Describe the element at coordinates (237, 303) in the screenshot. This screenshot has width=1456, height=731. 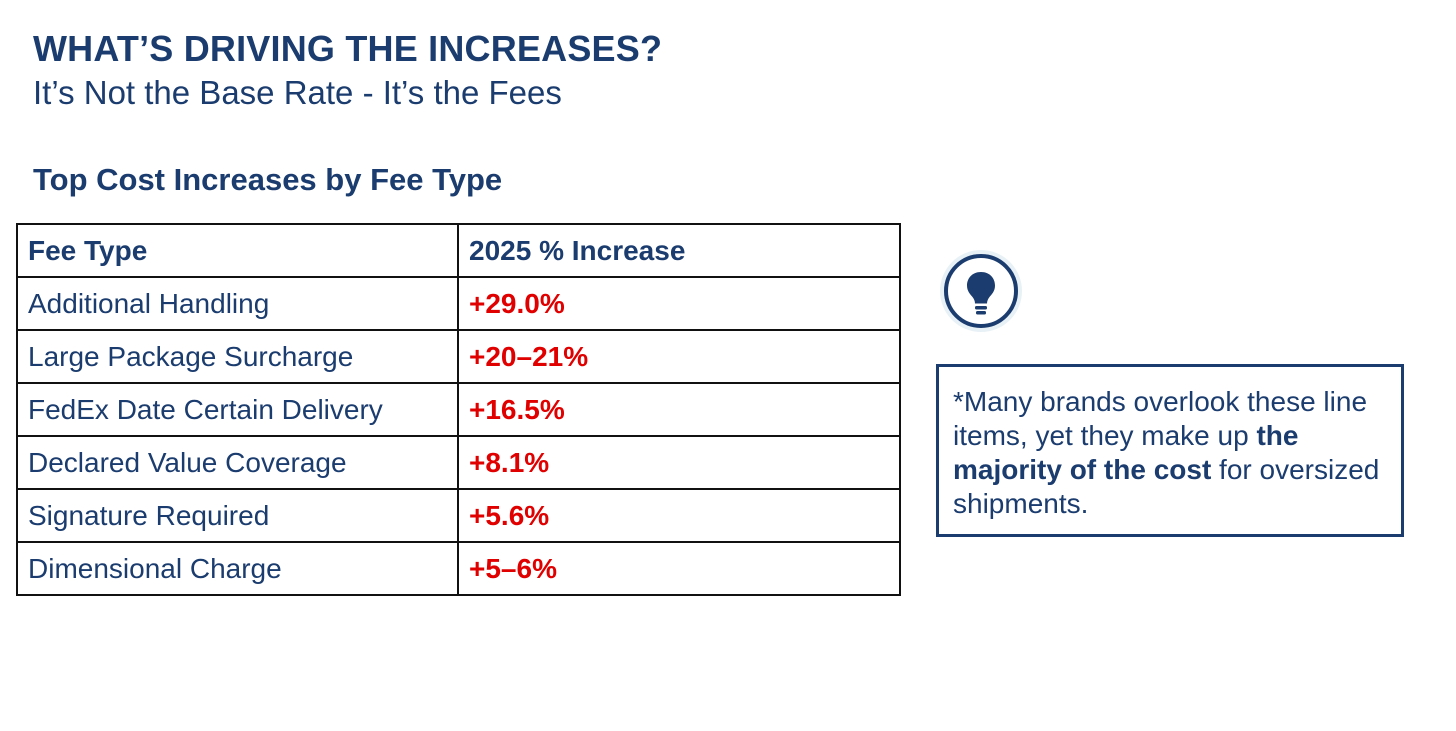
I see `fee-type-cell: Additional Handling` at that location.